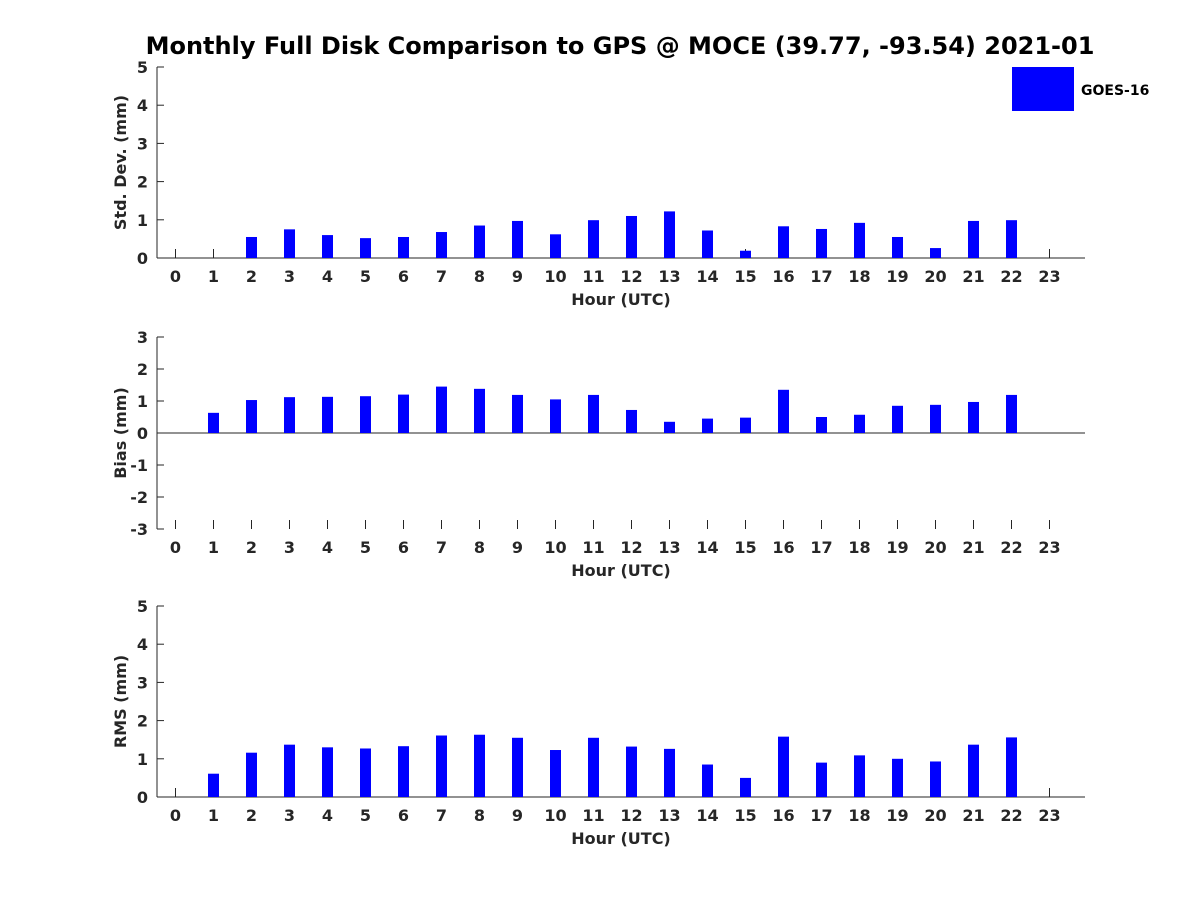 This screenshot has height=900, width=1200. I want to click on x-tick-label: 8, so click(479, 815).